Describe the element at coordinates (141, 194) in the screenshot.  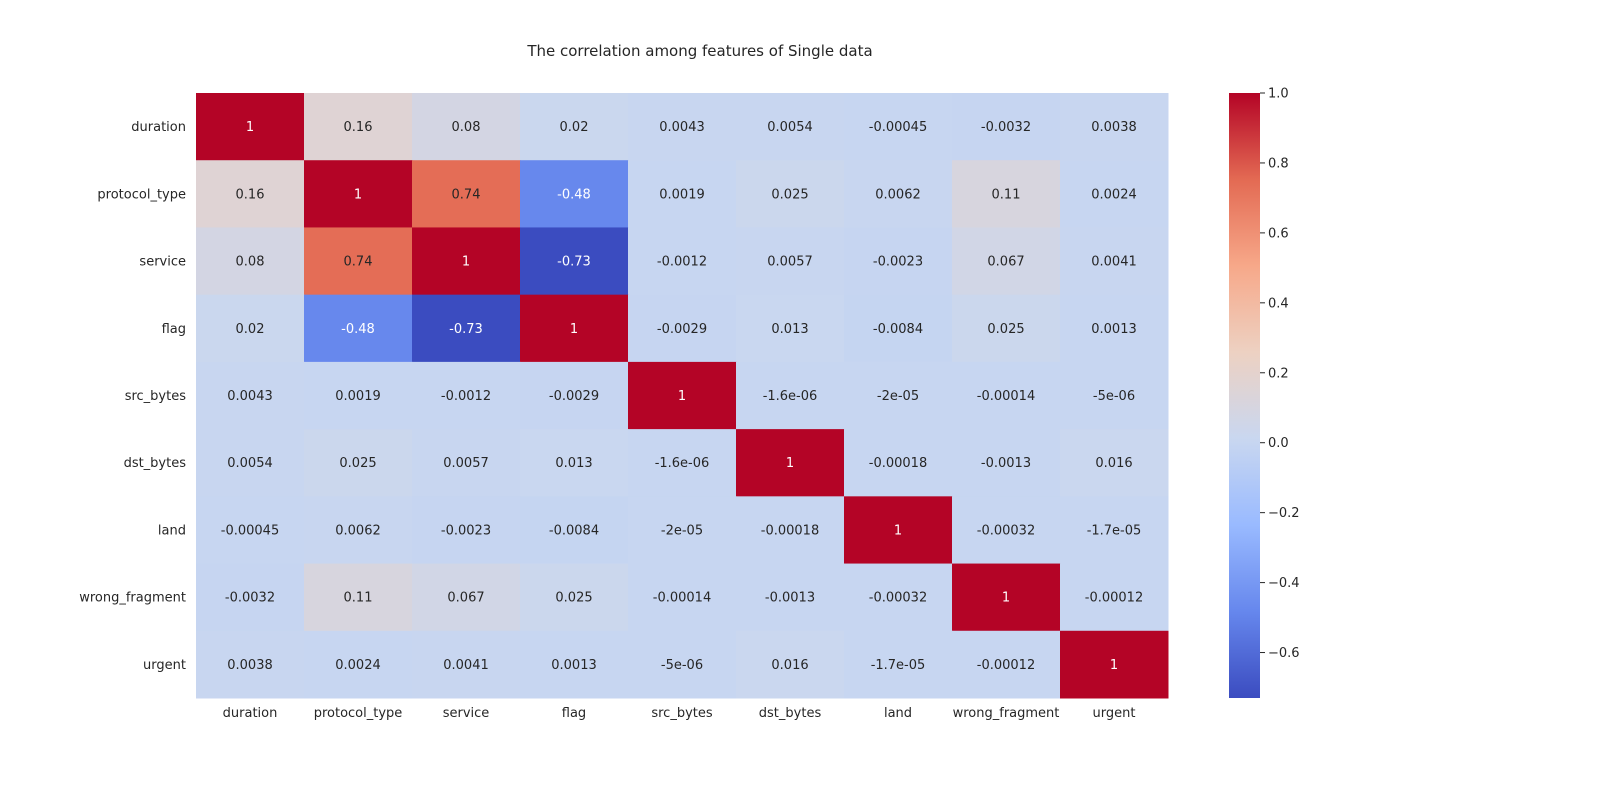
I see `y-tick-label: protocol_type` at that location.